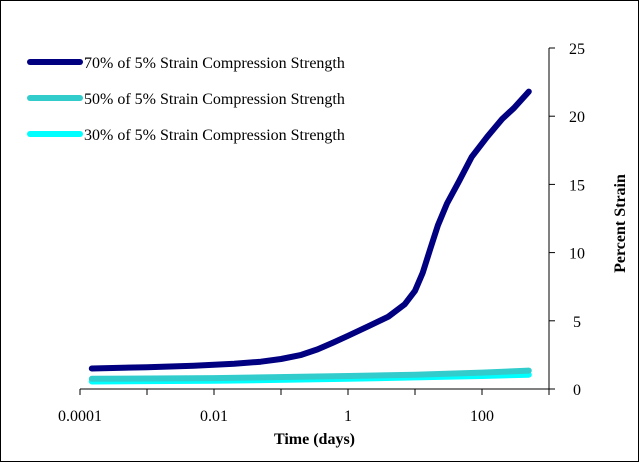 This screenshot has width=639, height=467. Describe the element at coordinates (620, 223) in the screenshot. I see `y-axis-title: Percent Strain` at that location.